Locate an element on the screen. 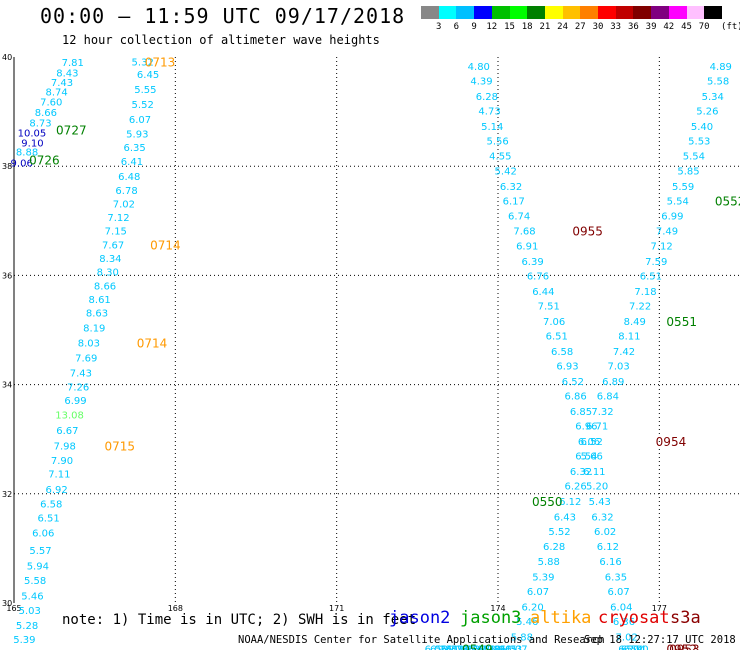 The height and width of the screenshot is (650, 740). data-point-label: 6.12 is located at coordinates (570, 502).